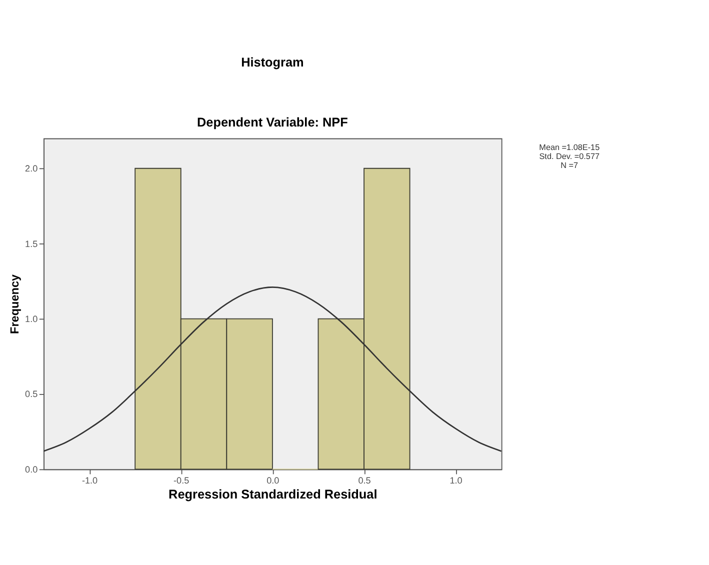  Describe the element at coordinates (31, 394) in the screenshot. I see `y-tick-label: 0.5` at that location.